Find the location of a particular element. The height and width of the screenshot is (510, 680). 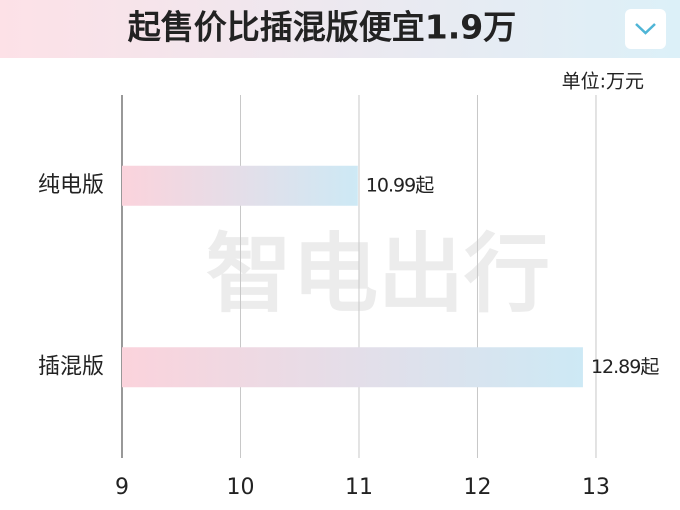

header-band is located at coordinates (340, 29).